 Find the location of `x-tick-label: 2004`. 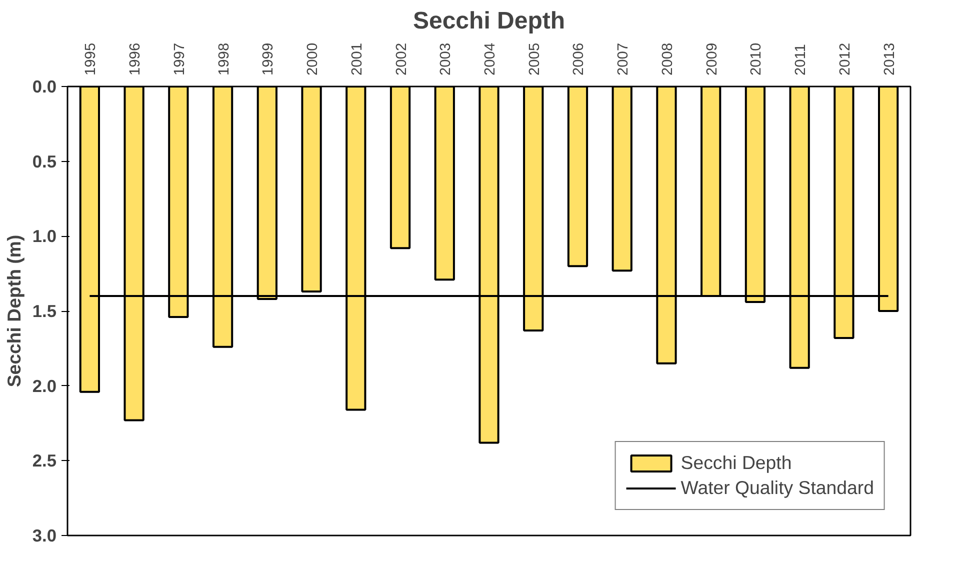

x-tick-label: 2004 is located at coordinates (490, 59).